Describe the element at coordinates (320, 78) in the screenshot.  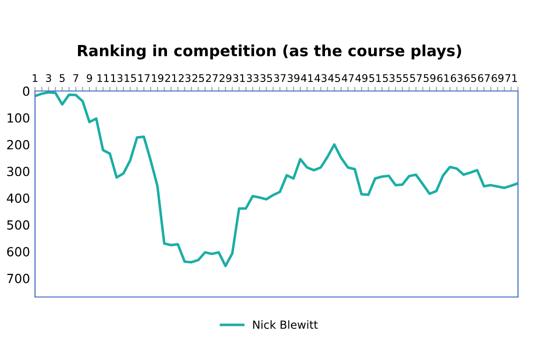
I see `x-tick-label: 43` at that location.